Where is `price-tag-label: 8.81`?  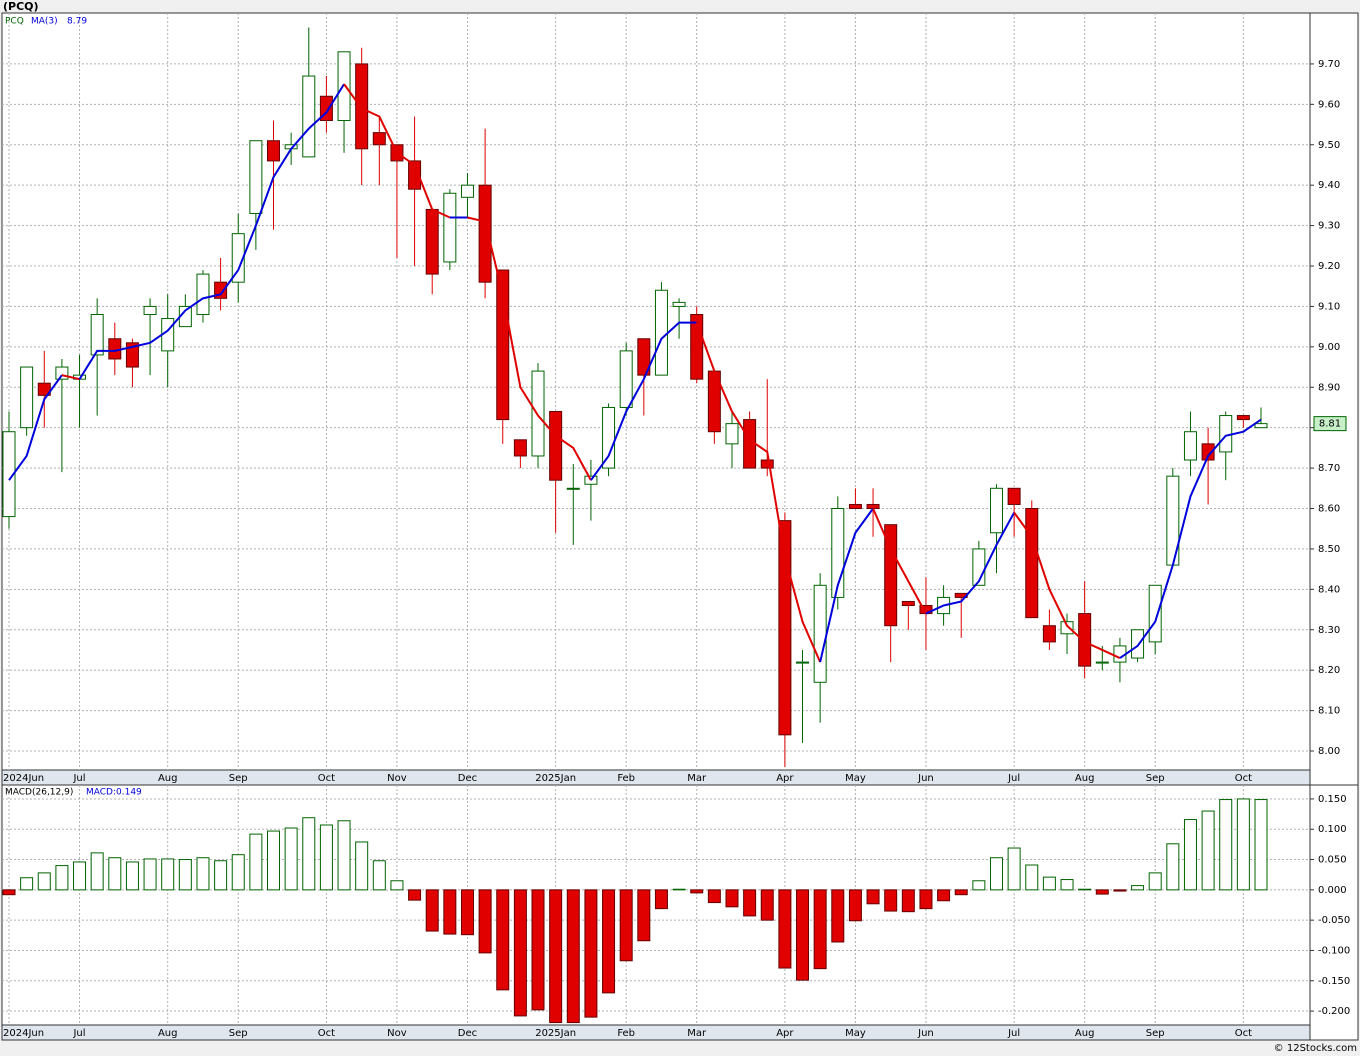 price-tag-label: 8.81 is located at coordinates (1330, 424).